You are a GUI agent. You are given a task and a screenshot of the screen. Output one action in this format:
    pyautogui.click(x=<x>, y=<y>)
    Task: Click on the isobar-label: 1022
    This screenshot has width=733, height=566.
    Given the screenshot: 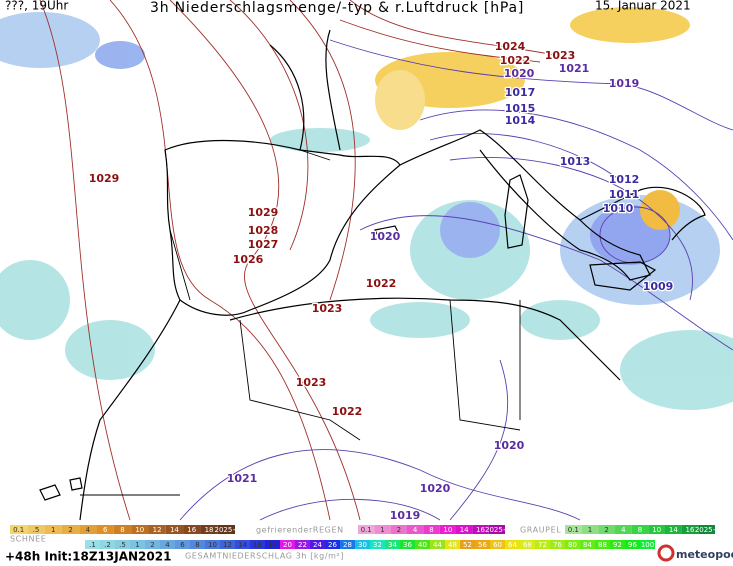 What is the action you would take?
    pyautogui.click(x=381, y=283)
    